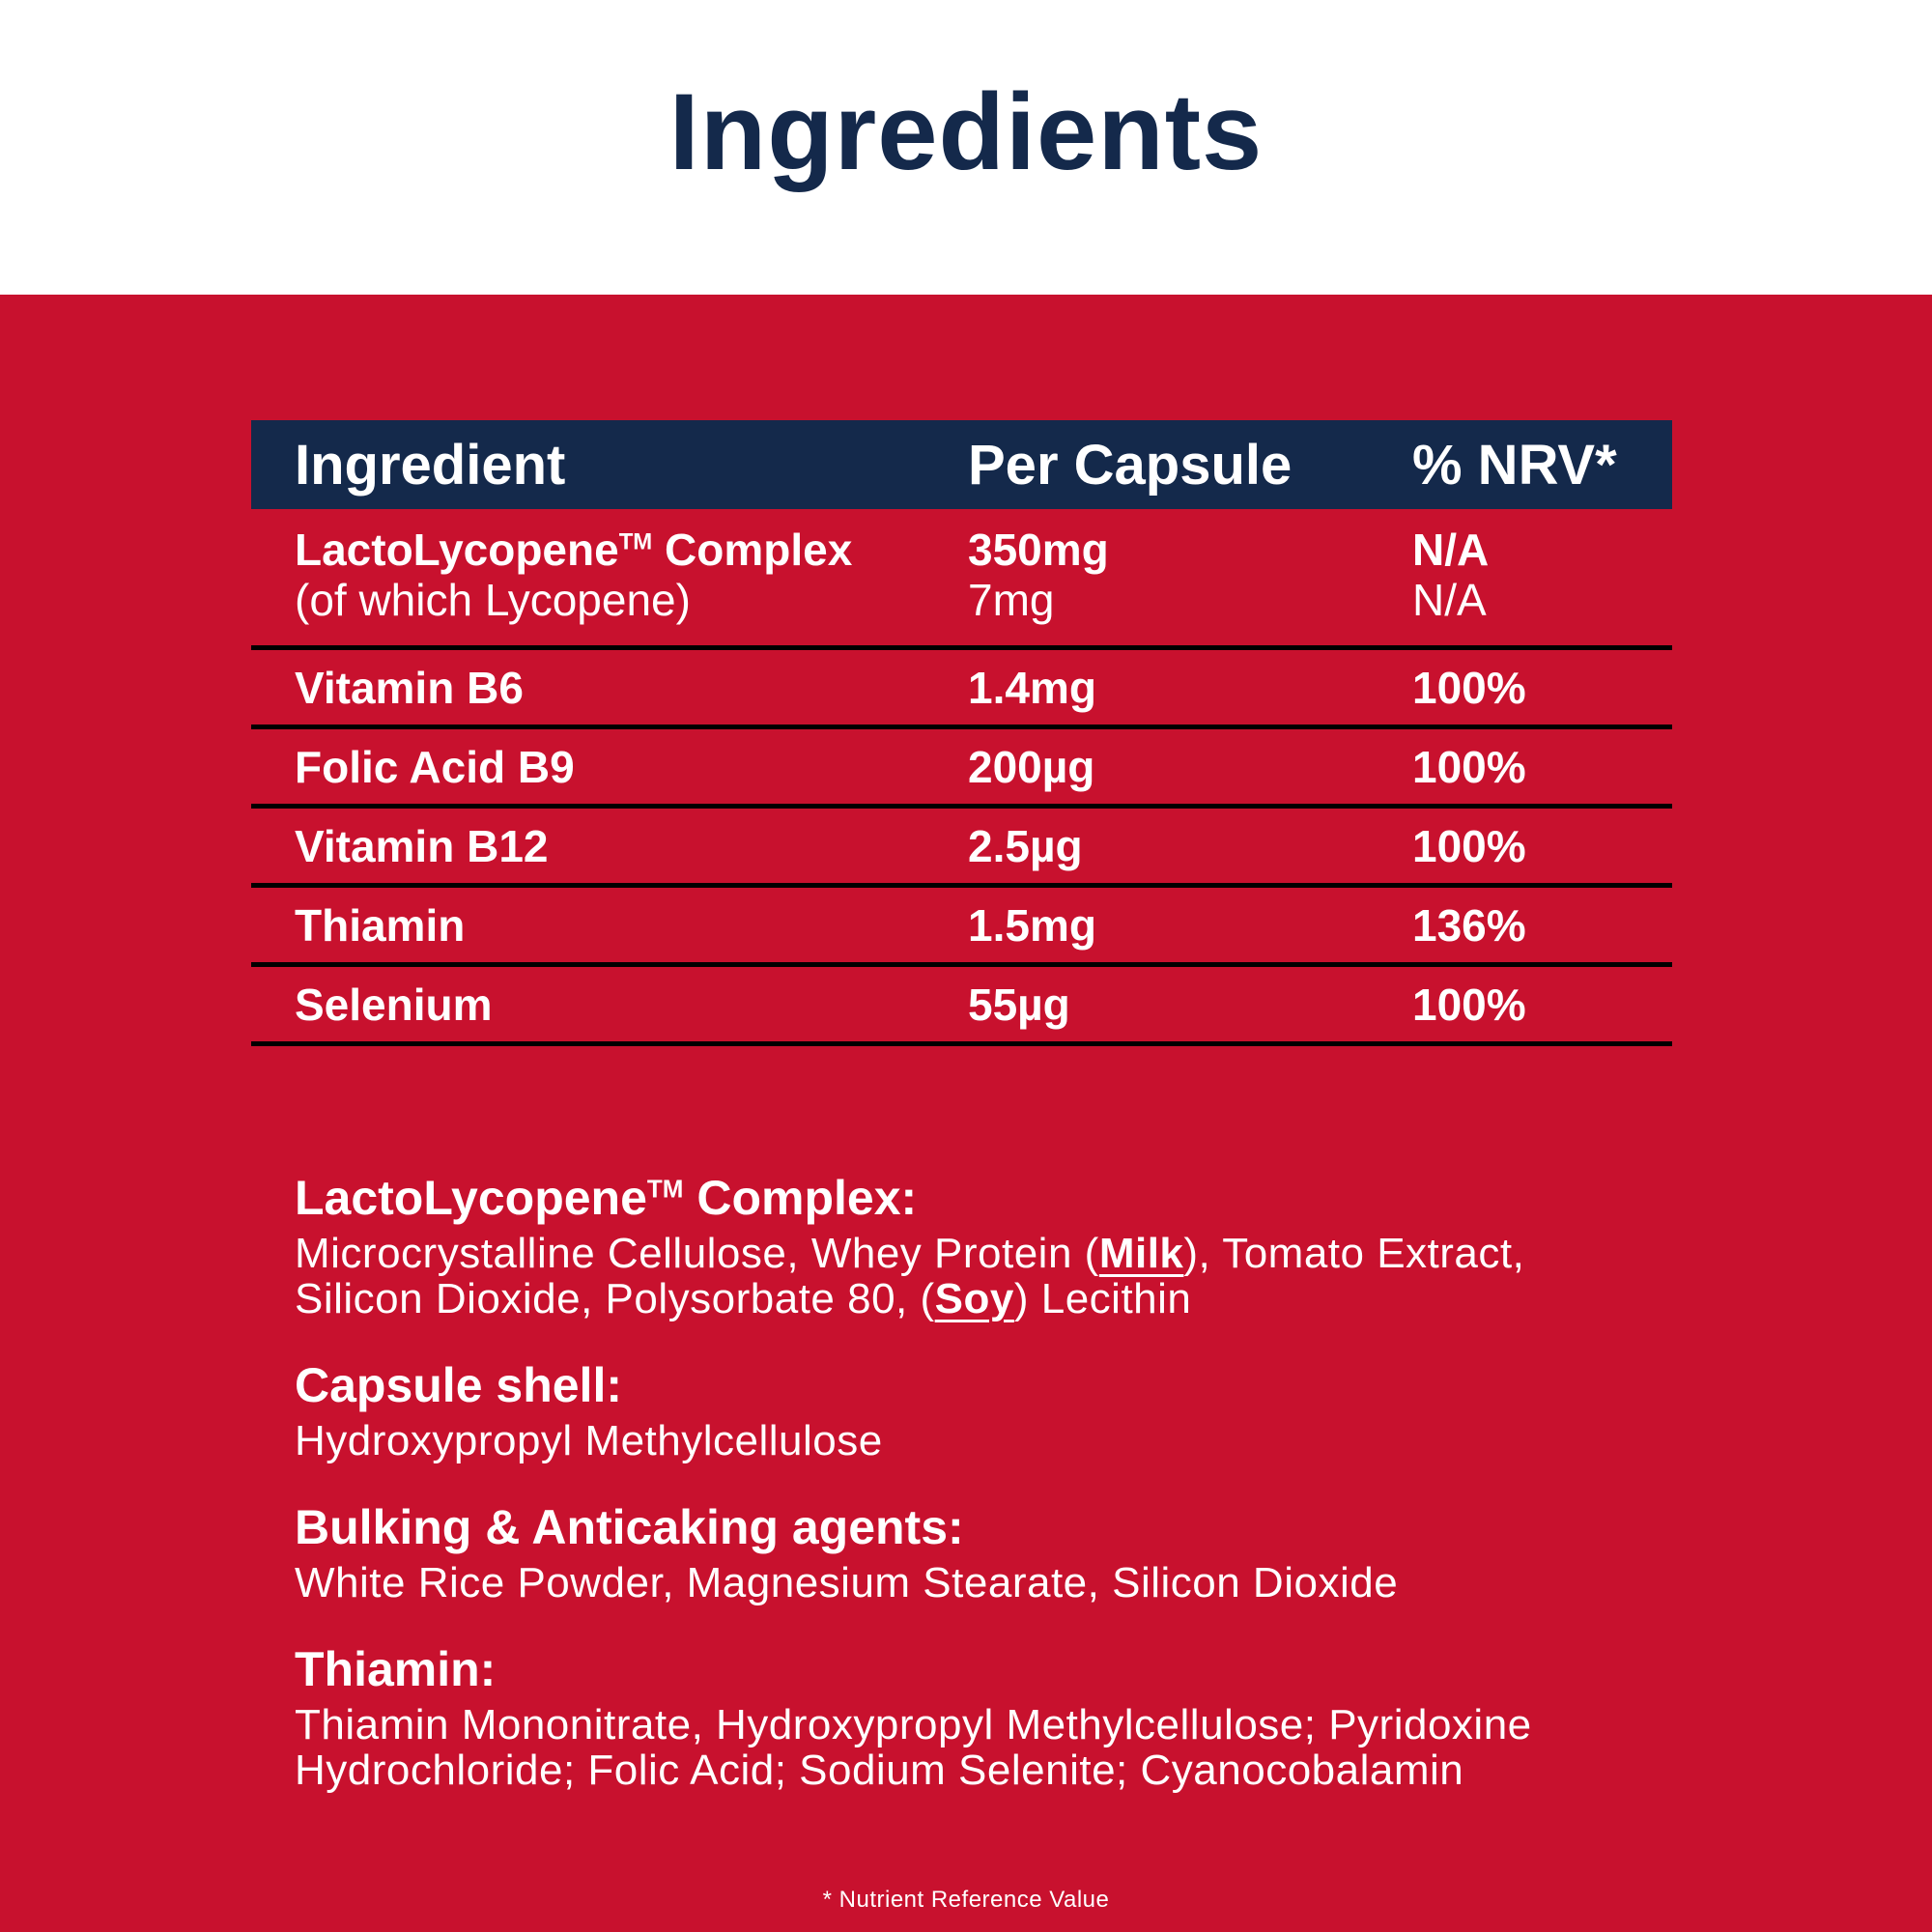 Image resolution: width=1932 pixels, height=1932 pixels. I want to click on table-row-thiamin: Thiamin 1.5mg 136%, so click(961, 927).